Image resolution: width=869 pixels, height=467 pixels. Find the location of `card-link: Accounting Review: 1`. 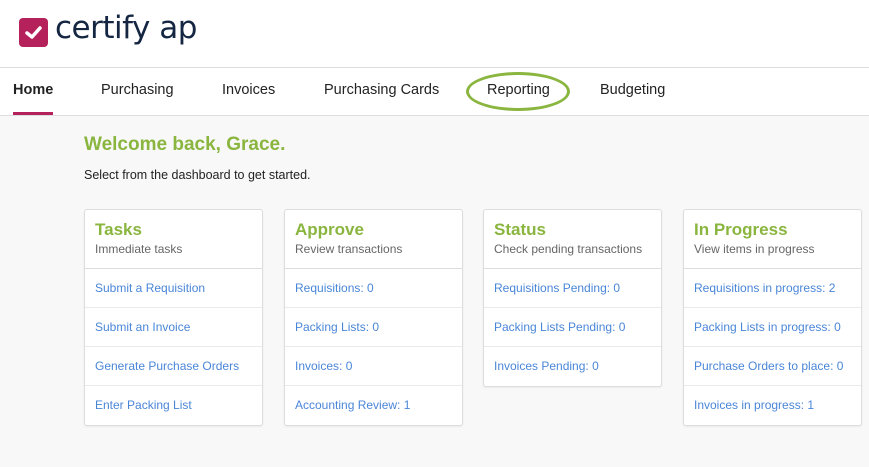

card-link: Accounting Review: 1 is located at coordinates (353, 405).